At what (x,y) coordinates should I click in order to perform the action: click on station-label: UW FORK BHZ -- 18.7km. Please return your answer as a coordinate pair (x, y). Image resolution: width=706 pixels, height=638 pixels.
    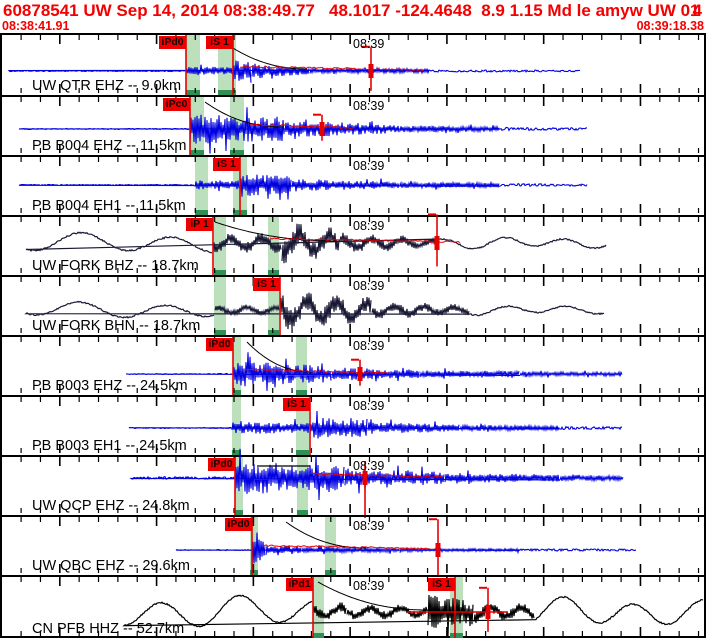
    Looking at the image, I should click on (115, 266).